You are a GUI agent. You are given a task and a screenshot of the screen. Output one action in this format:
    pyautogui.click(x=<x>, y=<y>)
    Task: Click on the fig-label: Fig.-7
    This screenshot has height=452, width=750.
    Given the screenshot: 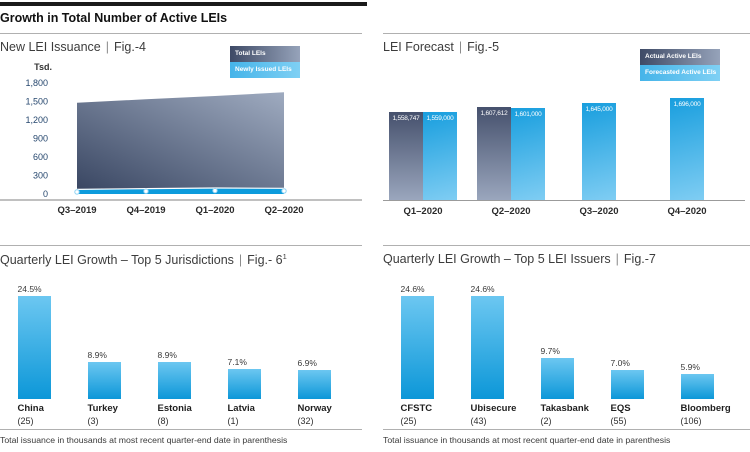 What is the action you would take?
    pyautogui.click(x=639, y=259)
    